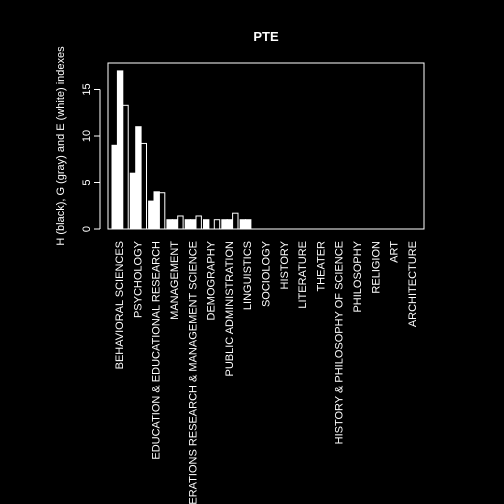 This screenshot has width=504, height=504. I want to click on x-tick-label: DEMOGRAPHY, so click(212, 280).